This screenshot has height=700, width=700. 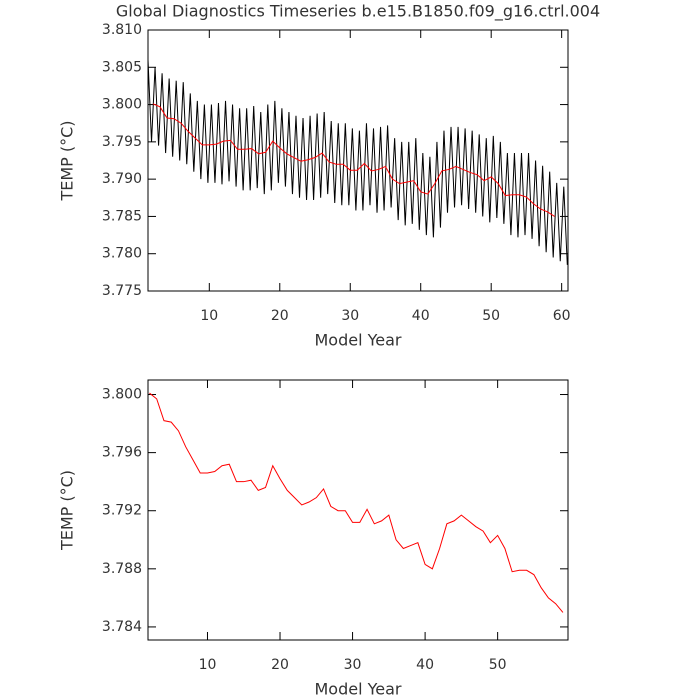 I want to click on x-tick-label: 60, so click(x=562, y=316).